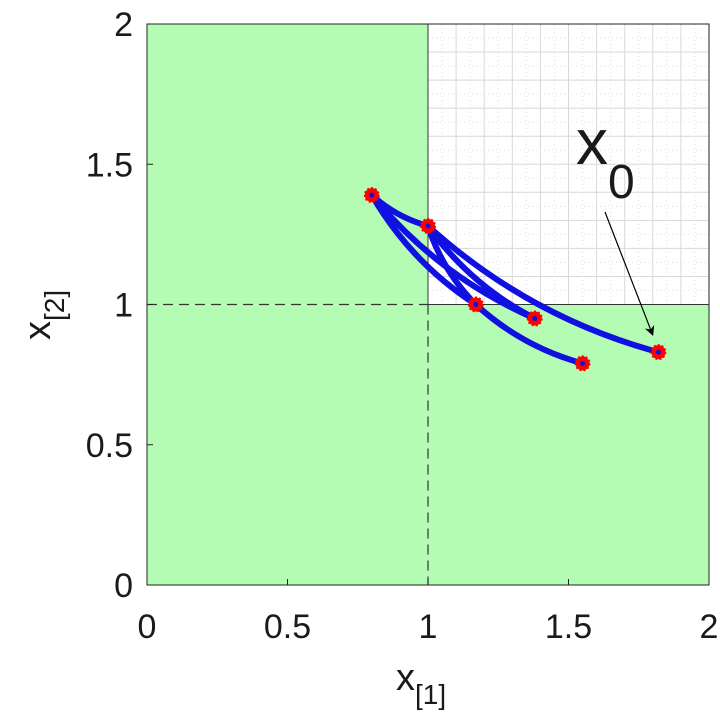 The image size is (720, 725). I want to click on annotation-layer, so click(629, 274).